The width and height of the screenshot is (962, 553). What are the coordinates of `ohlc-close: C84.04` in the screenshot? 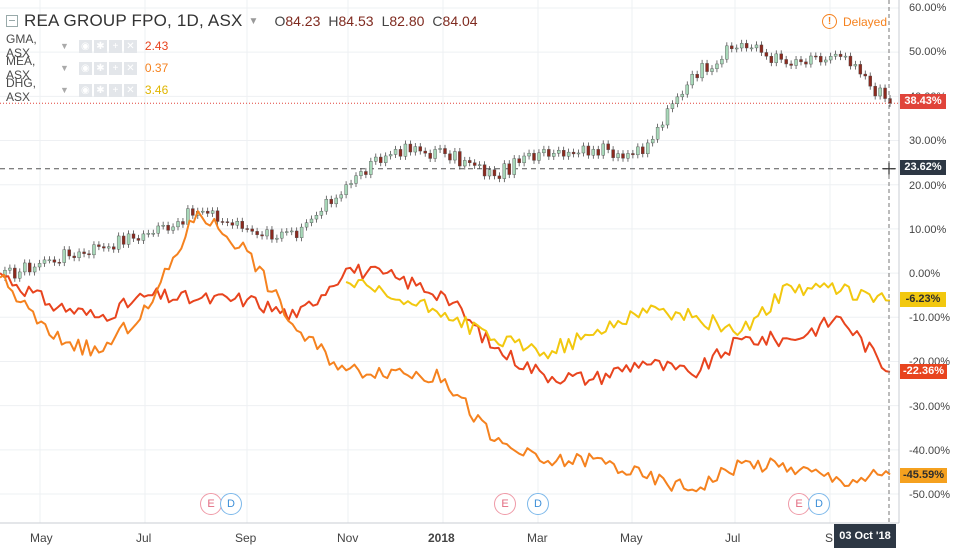 It's located at (455, 21).